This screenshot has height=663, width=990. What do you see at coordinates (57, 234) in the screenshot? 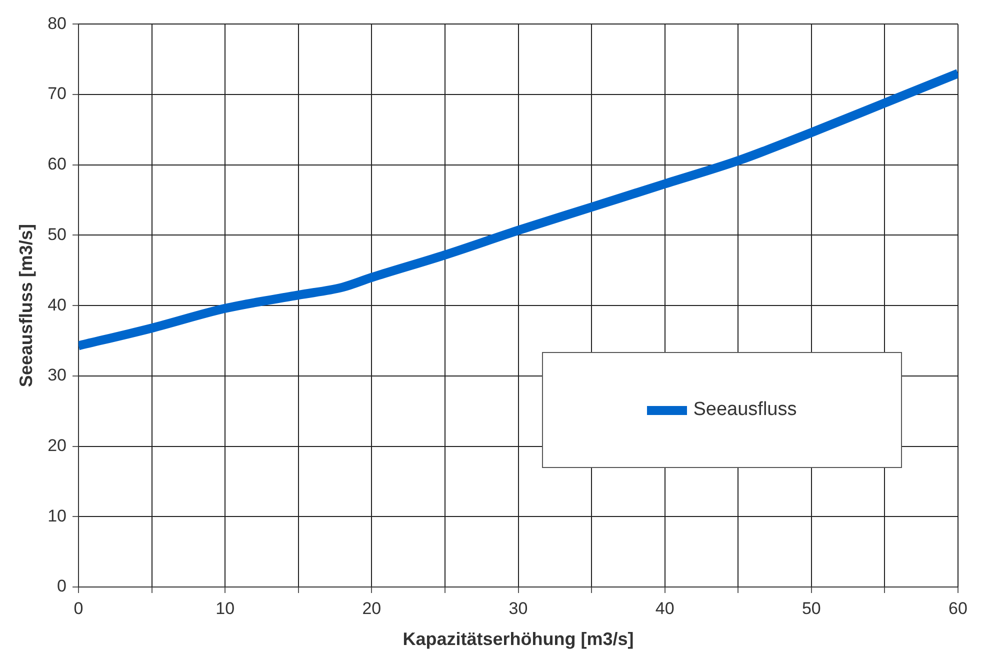
I see `y-tick-label: 50` at bounding box center [57, 234].